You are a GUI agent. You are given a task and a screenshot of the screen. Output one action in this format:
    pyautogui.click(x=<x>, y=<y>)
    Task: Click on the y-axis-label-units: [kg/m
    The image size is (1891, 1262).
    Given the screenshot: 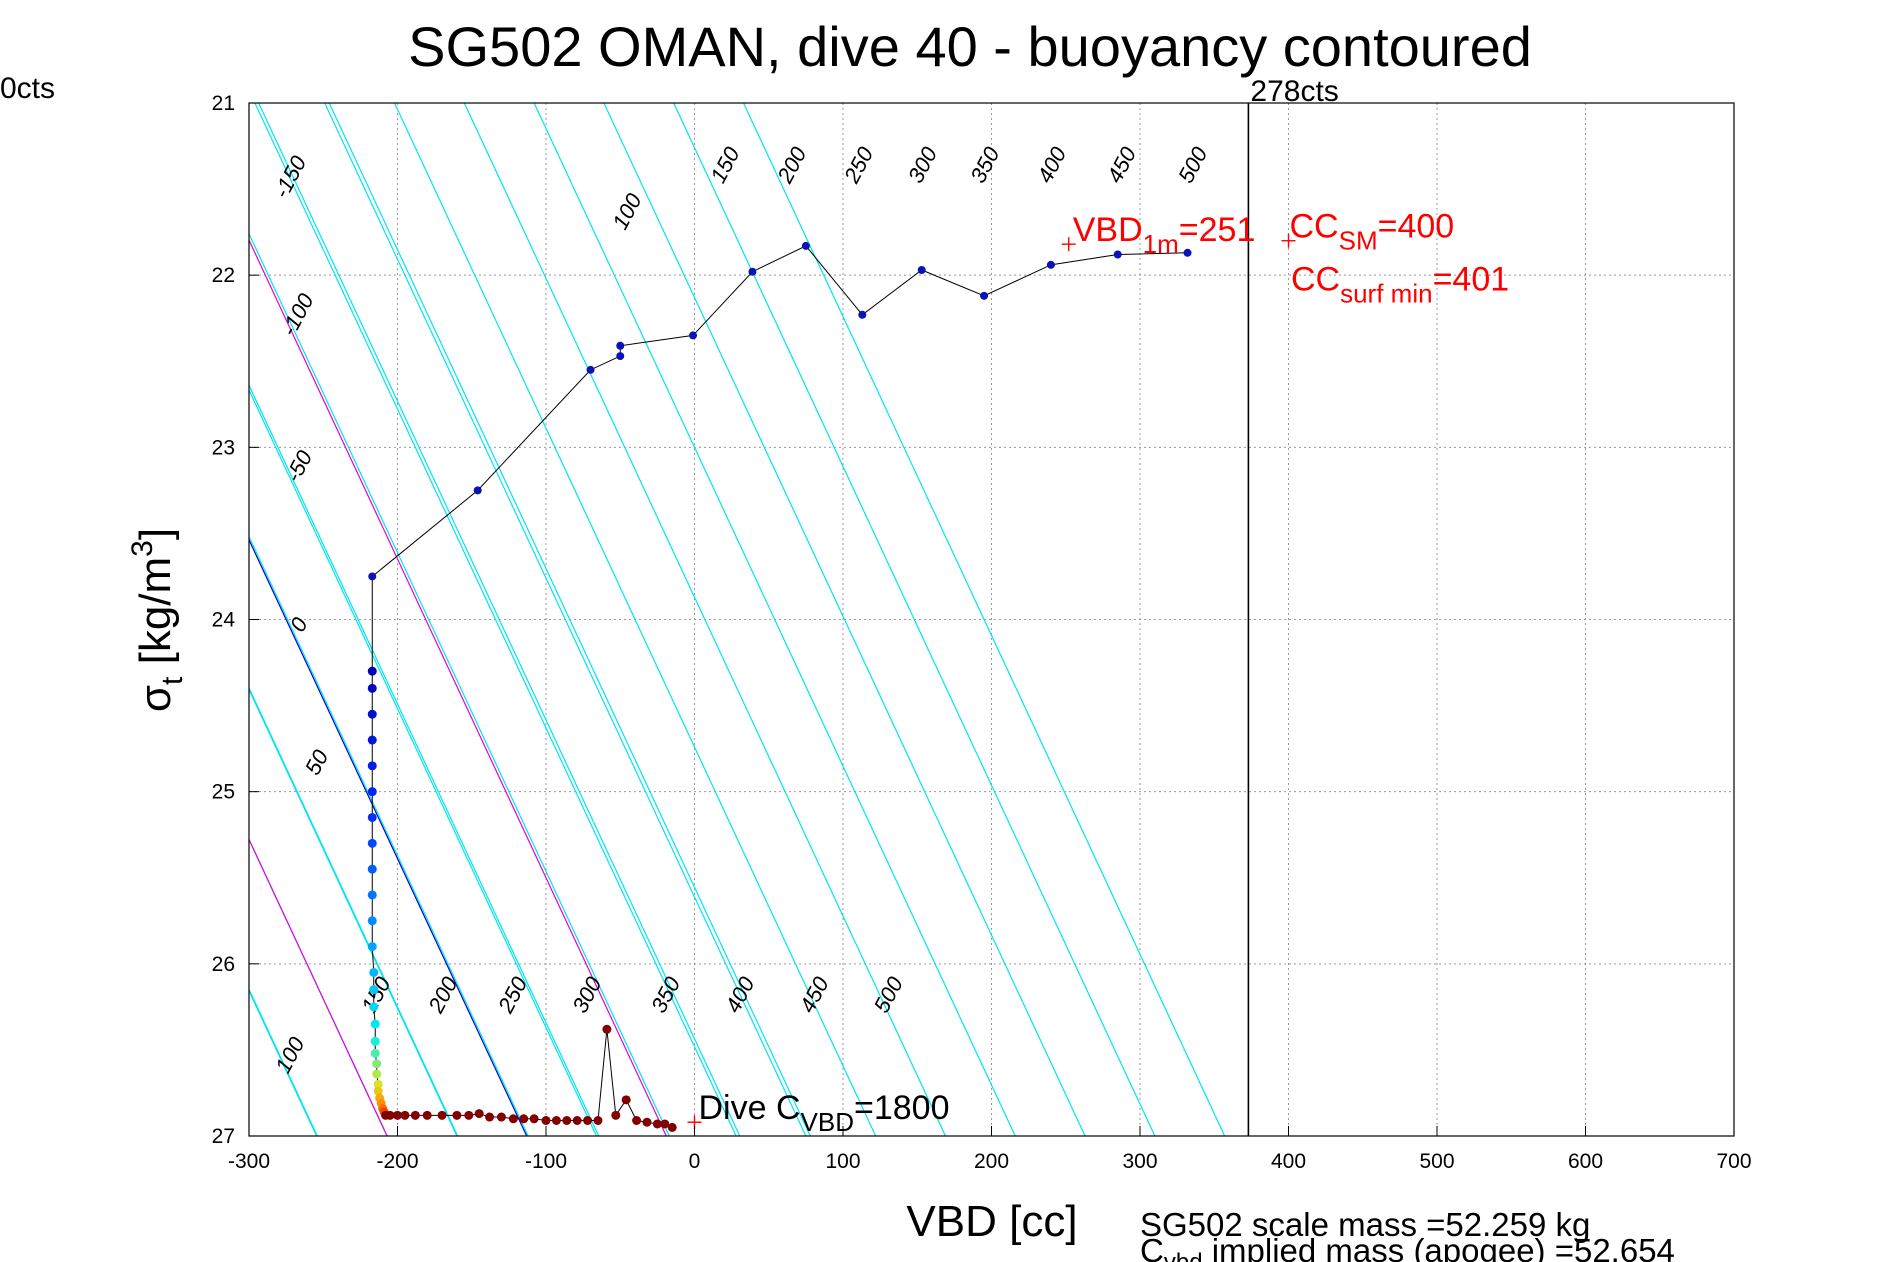 What is the action you would take?
    pyautogui.click(x=155, y=617)
    